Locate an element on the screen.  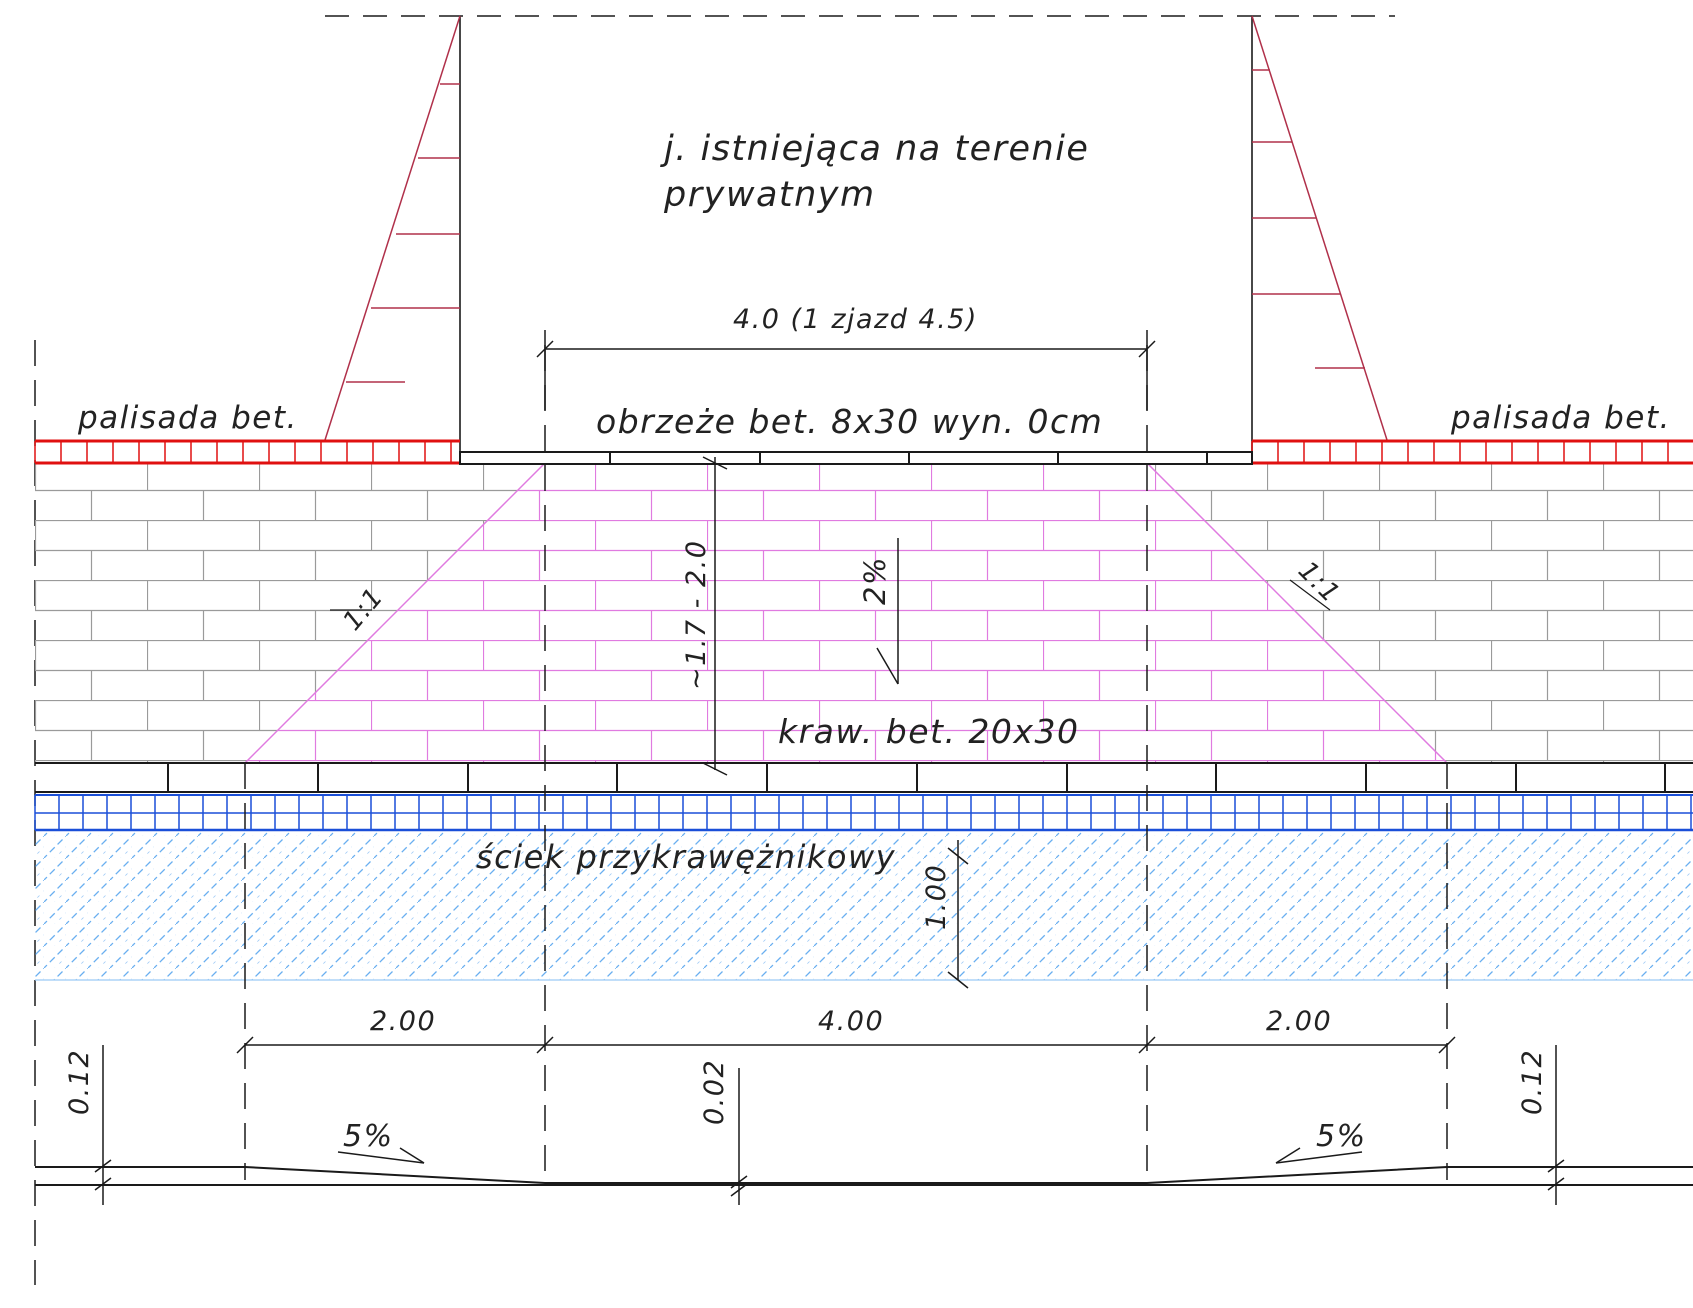
grade-arrow-left-icon is located at coordinates (381, 1155).